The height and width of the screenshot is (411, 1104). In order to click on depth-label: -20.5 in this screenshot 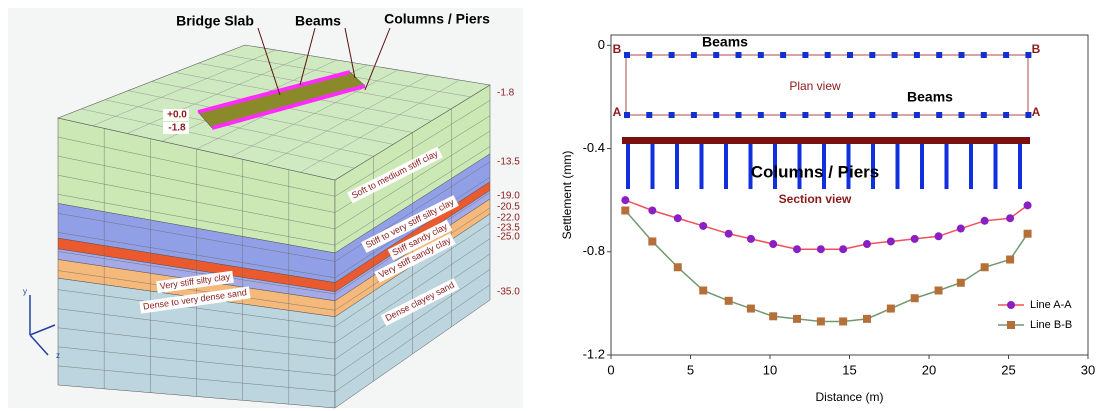, I will do `click(508, 207)`.